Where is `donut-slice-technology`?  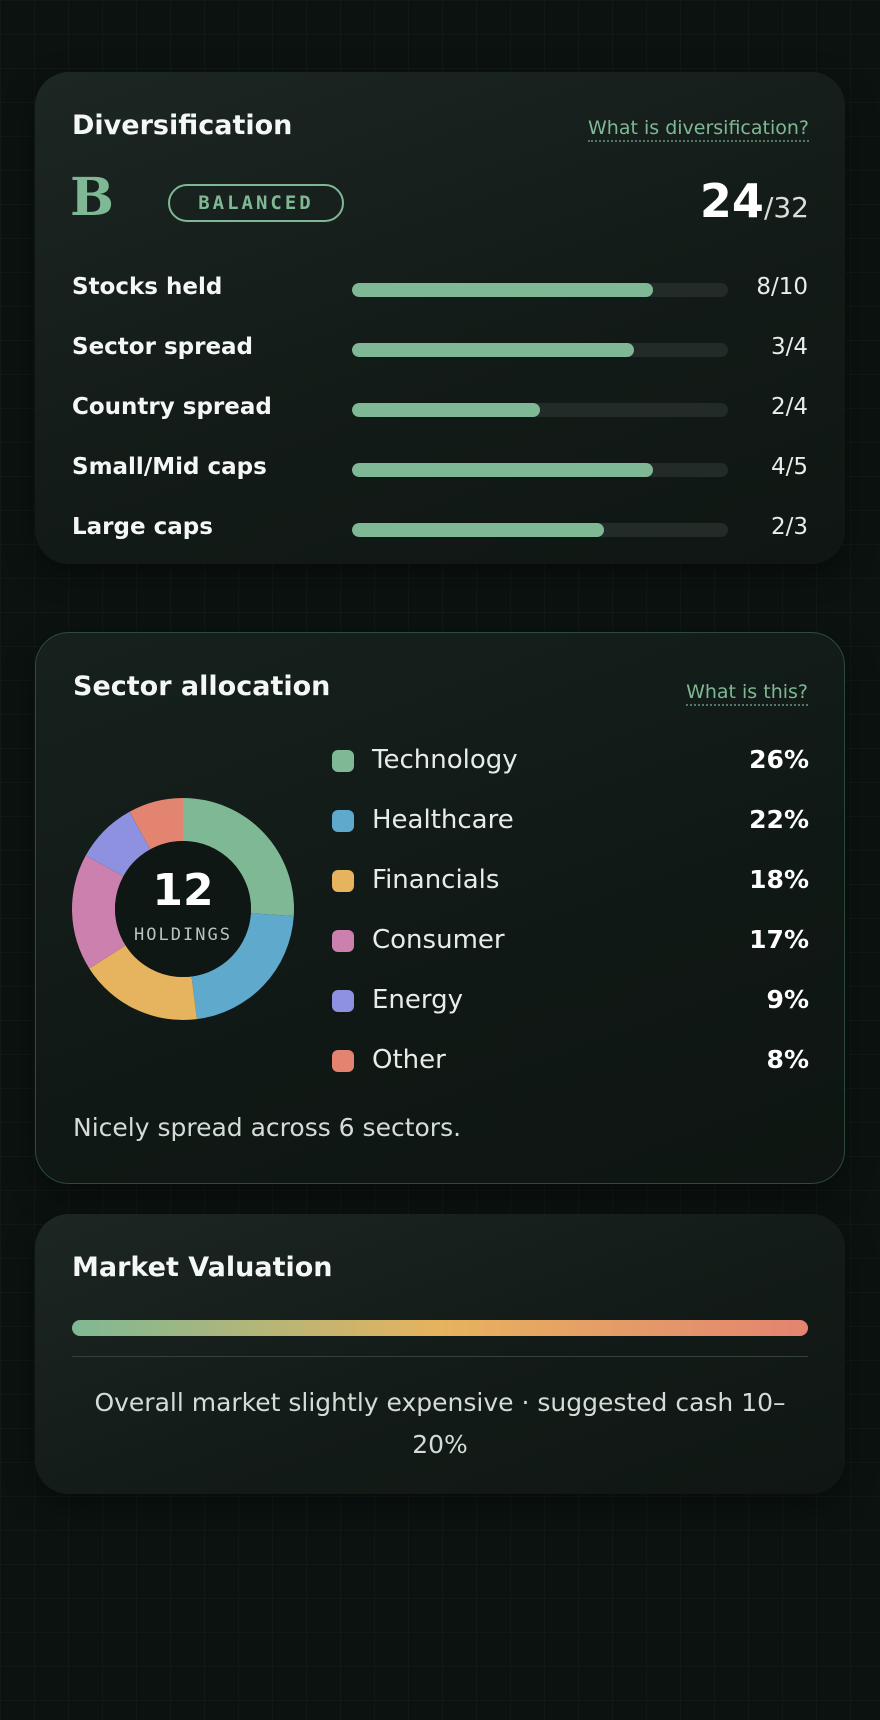
donut-slice-technology is located at coordinates (238, 857).